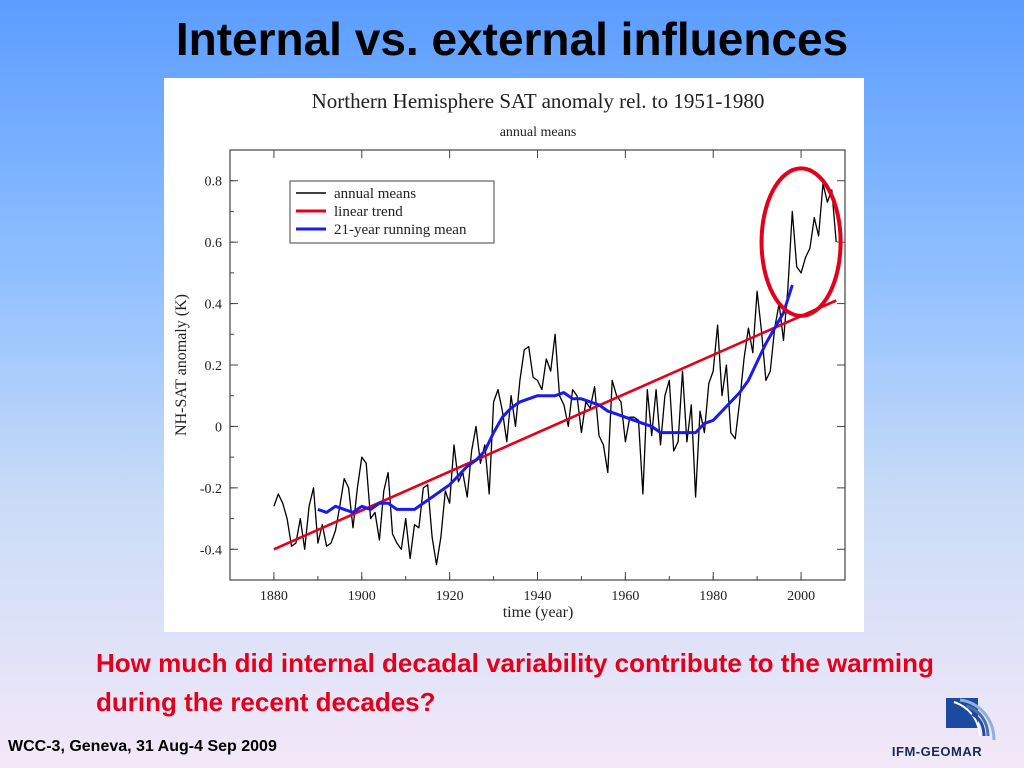  What do you see at coordinates (538, 132) in the screenshot?
I see `chart-subtitle: annual means` at bounding box center [538, 132].